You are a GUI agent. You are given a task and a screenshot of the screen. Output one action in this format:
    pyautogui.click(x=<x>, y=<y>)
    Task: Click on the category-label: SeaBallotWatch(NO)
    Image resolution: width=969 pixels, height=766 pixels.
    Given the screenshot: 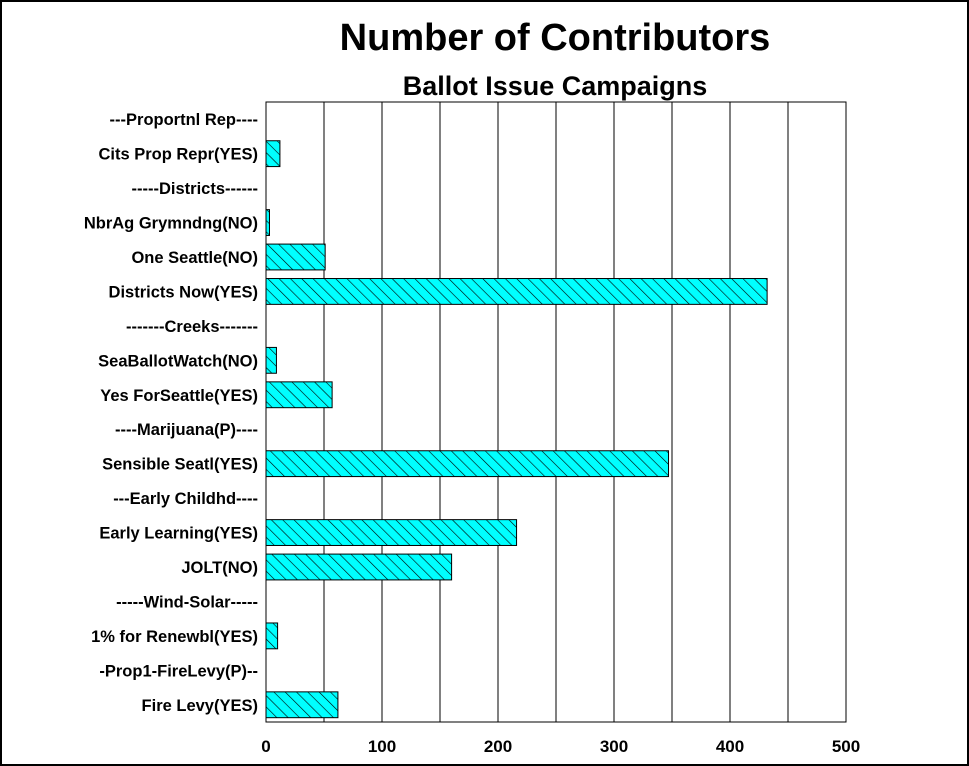 What is the action you would take?
    pyautogui.click(x=178, y=361)
    